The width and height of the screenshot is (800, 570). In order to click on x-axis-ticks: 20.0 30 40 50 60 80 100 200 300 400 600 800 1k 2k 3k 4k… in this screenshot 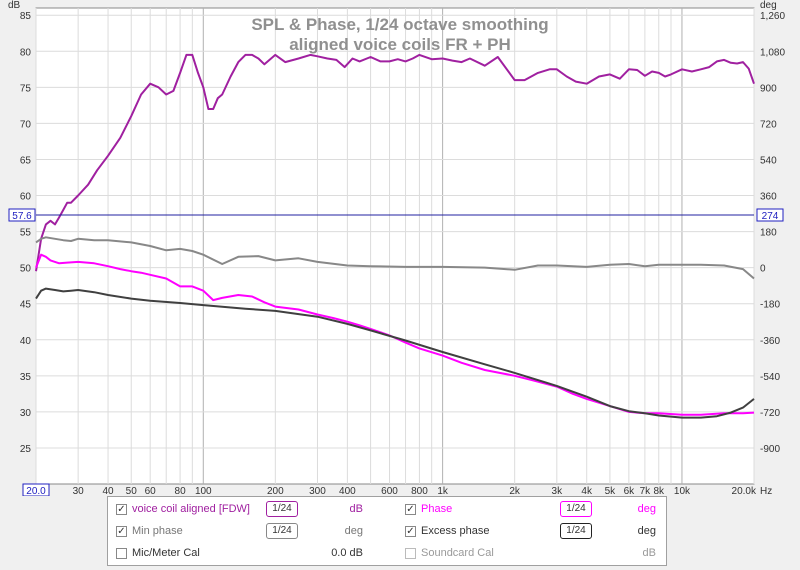, I will do `click(389, 489)`.